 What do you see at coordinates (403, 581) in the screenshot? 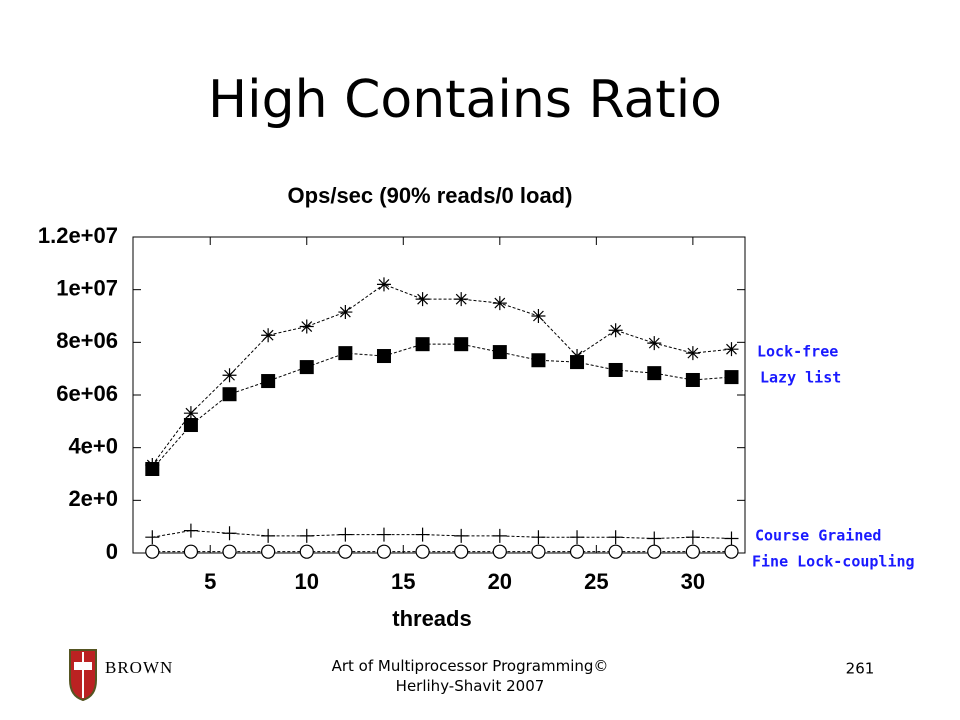
I see `x-tick-label: 15` at bounding box center [403, 581].